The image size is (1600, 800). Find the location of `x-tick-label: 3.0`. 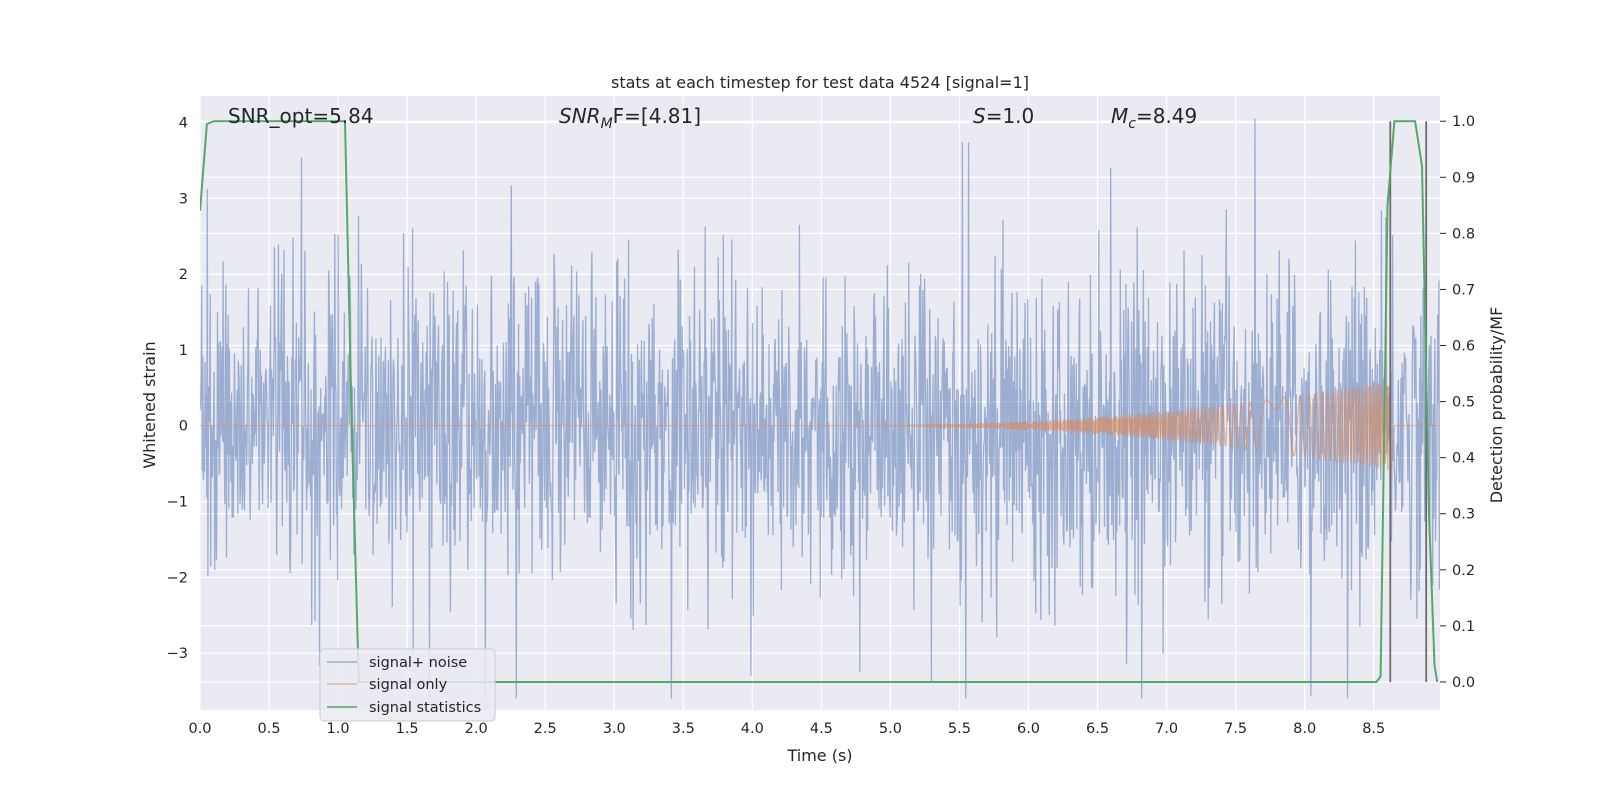

x-tick-label: 3.0 is located at coordinates (614, 729).